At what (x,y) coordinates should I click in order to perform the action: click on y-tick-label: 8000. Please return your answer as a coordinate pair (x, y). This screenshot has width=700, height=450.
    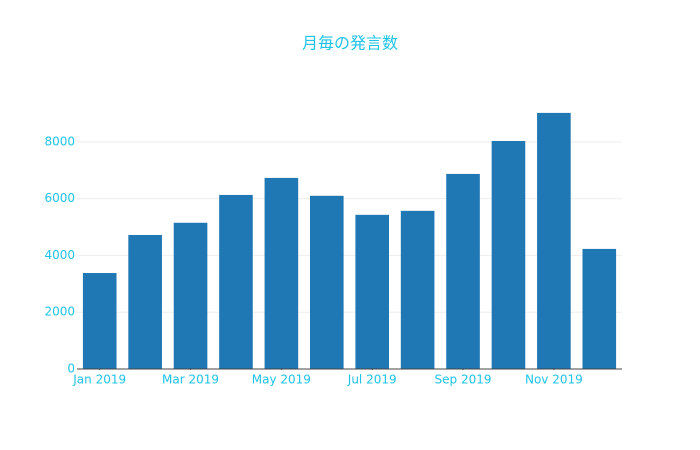
    Looking at the image, I should click on (59, 141).